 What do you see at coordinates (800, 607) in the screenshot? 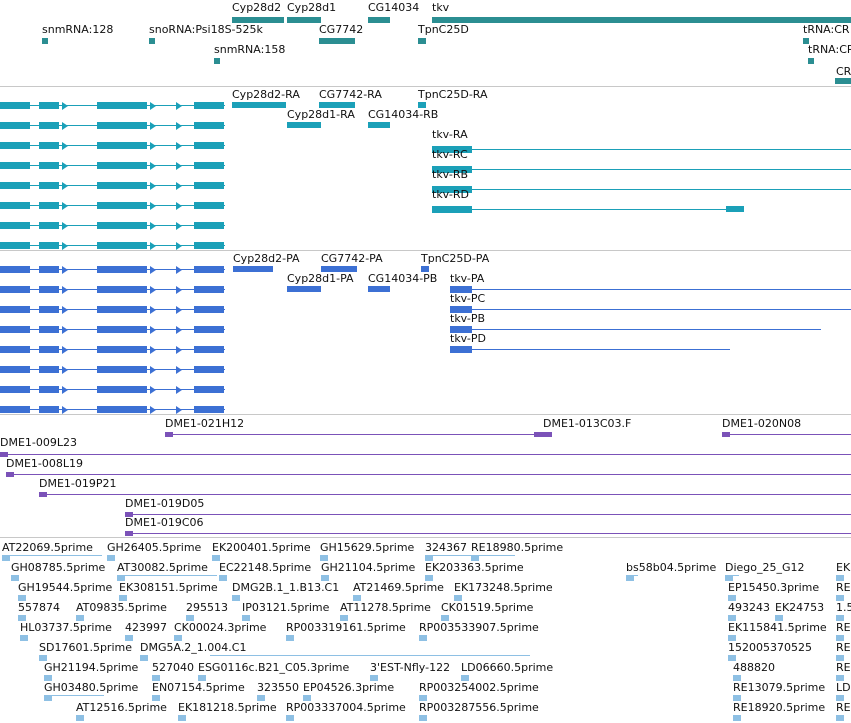
I see `est-label: EK24753` at bounding box center [800, 607].